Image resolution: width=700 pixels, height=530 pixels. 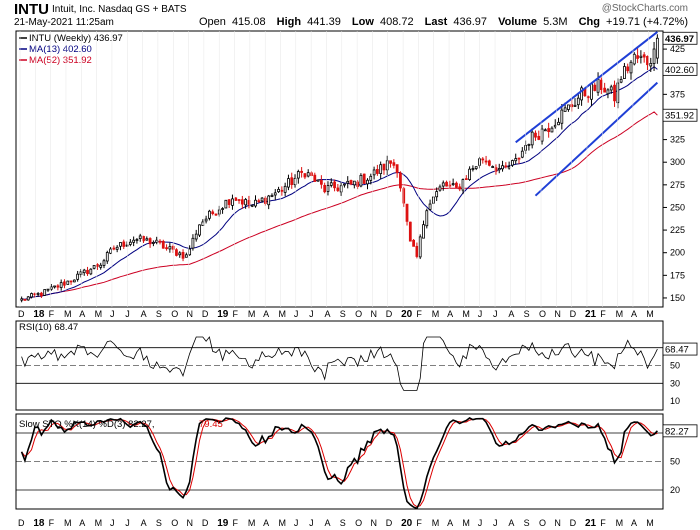 What do you see at coordinates (64, 22) in the screenshot?
I see `quote-date: 21-May-2021 11:25am` at bounding box center [64, 22].